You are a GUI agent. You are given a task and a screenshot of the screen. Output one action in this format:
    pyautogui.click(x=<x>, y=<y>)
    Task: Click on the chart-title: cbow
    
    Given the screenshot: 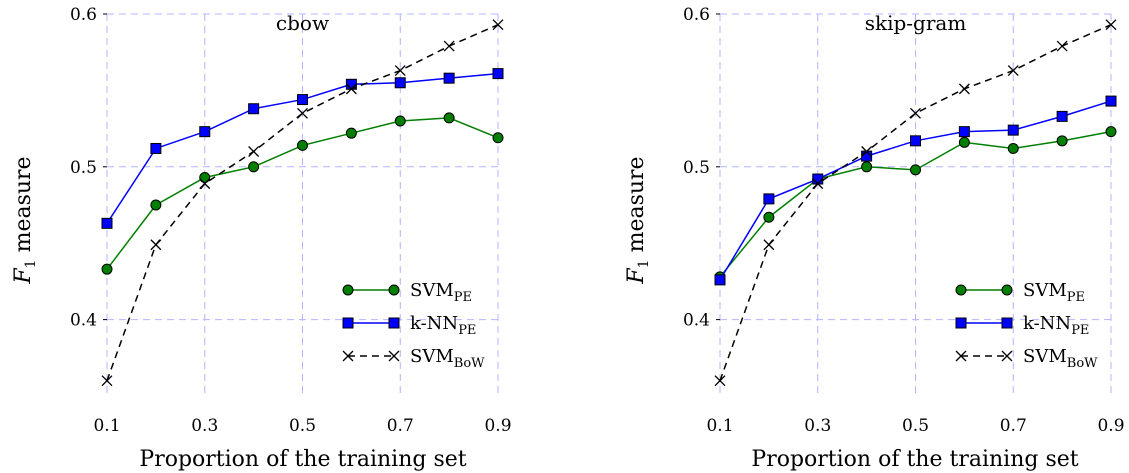 What is the action you would take?
    pyautogui.click(x=302, y=23)
    